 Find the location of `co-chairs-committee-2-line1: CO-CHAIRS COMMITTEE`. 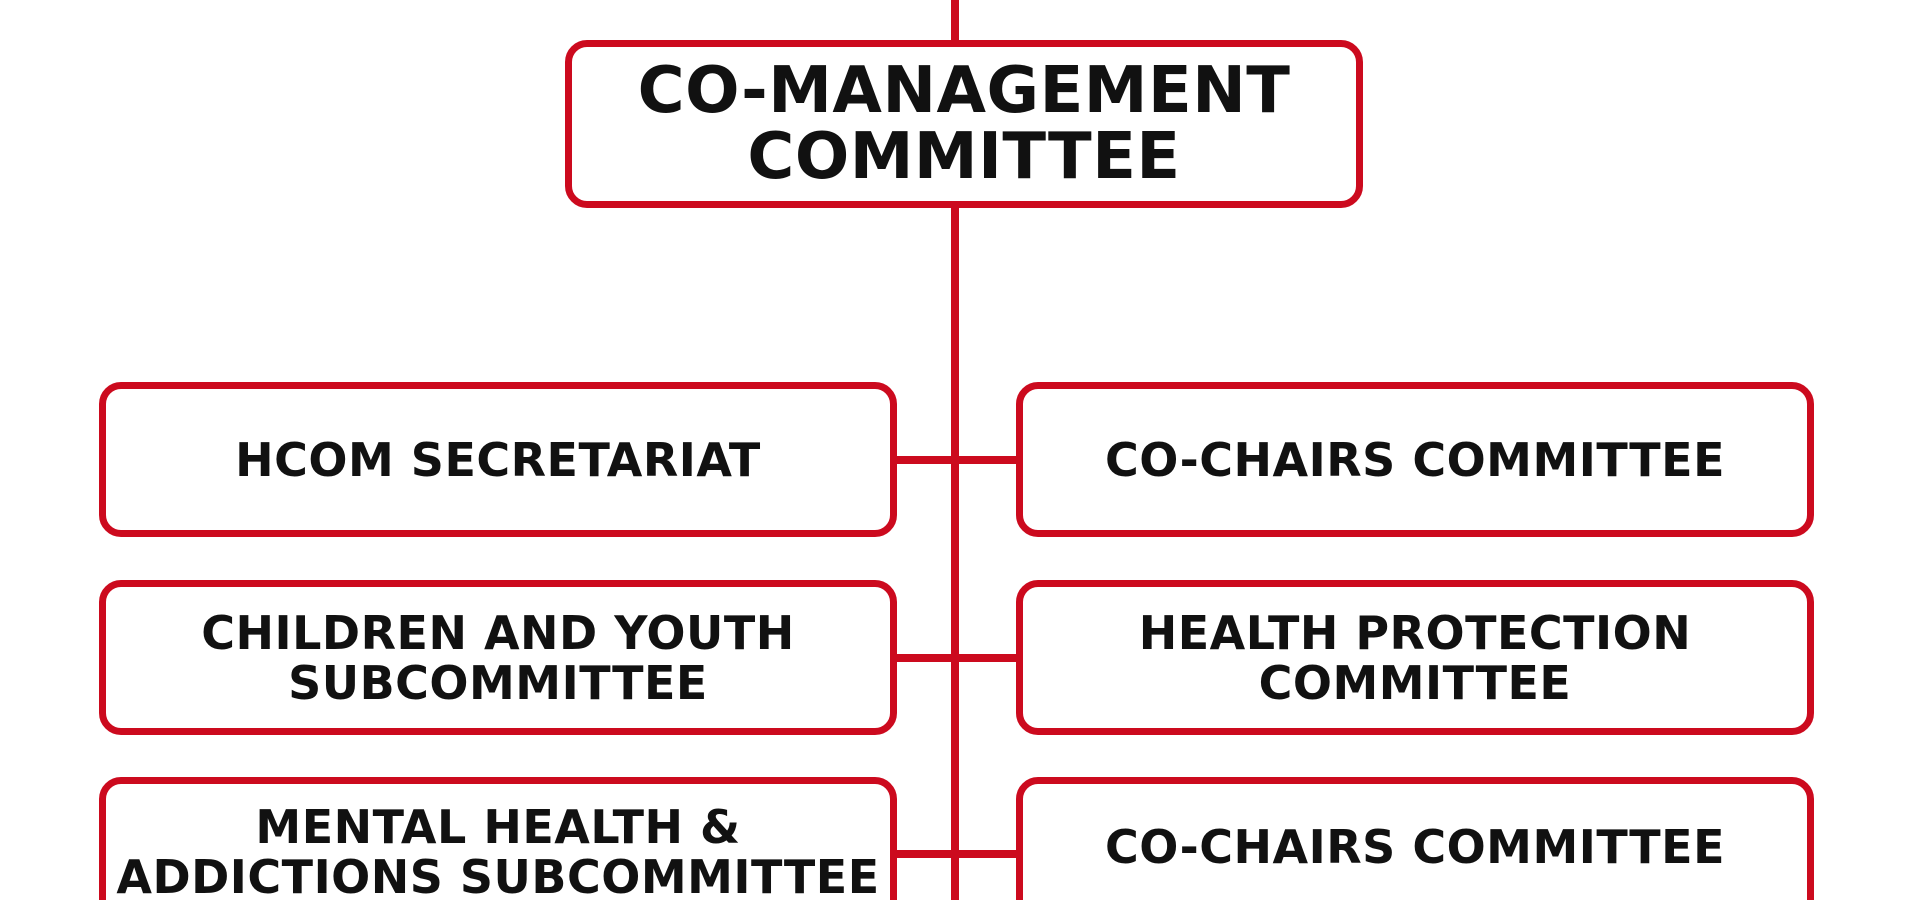

co-chairs-committee-2-line1: CO-CHAIRS COMMITTEE is located at coordinates (1415, 847).